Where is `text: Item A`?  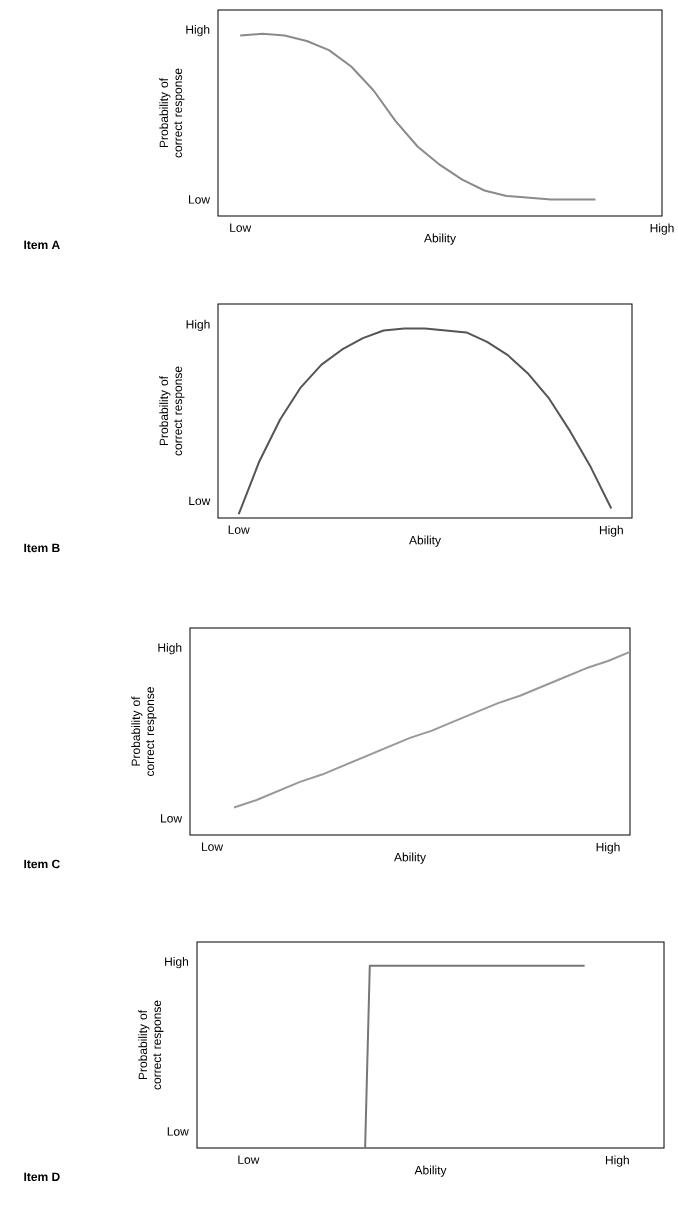
text: Item A is located at coordinates (42, 245).